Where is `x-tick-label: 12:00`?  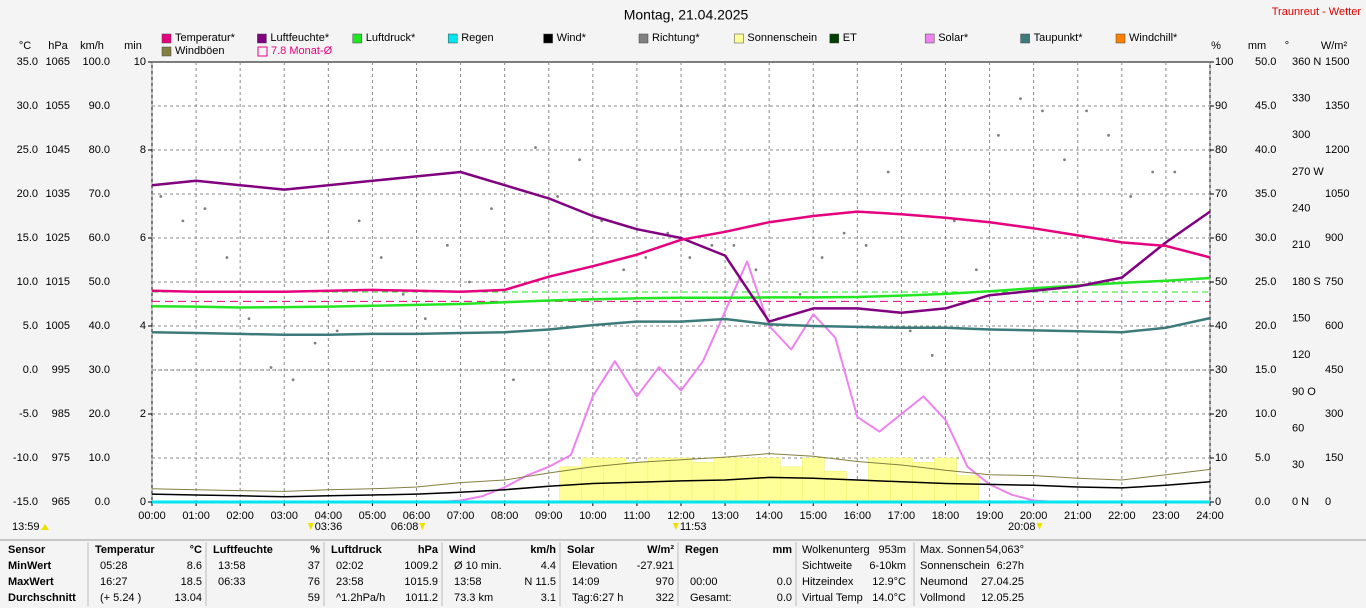
x-tick-label: 12:00 is located at coordinates (681, 516).